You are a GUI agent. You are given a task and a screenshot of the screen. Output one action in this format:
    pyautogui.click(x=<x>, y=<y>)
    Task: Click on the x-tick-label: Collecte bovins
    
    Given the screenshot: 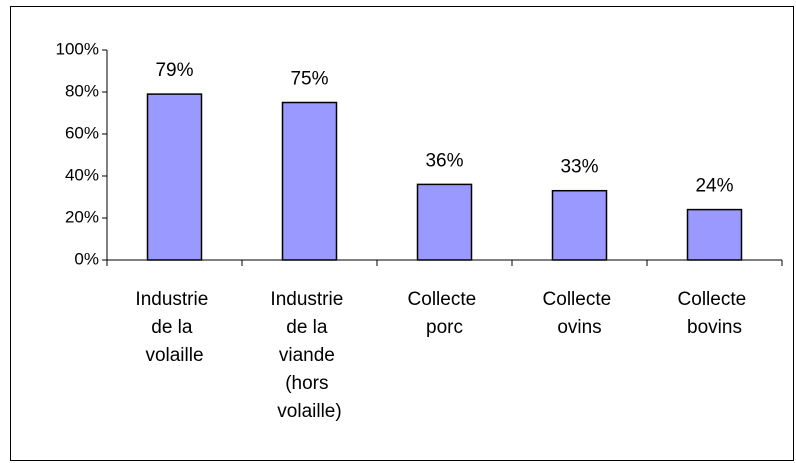 What is the action you would take?
    pyautogui.click(x=715, y=313)
    